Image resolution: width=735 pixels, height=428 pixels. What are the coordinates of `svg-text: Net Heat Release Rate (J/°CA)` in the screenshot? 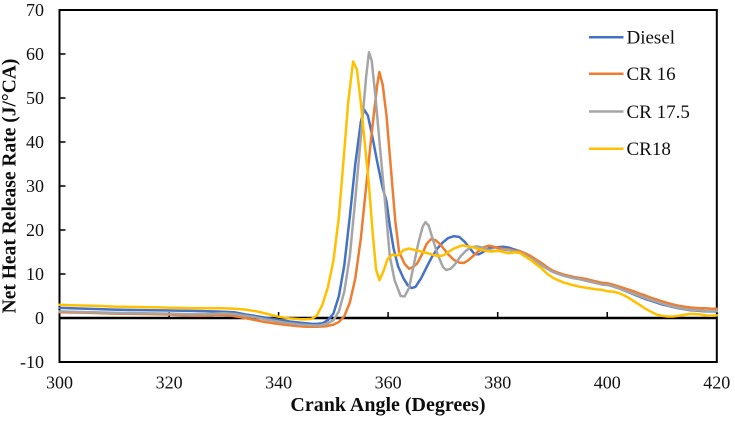 It's located at (10, 186).